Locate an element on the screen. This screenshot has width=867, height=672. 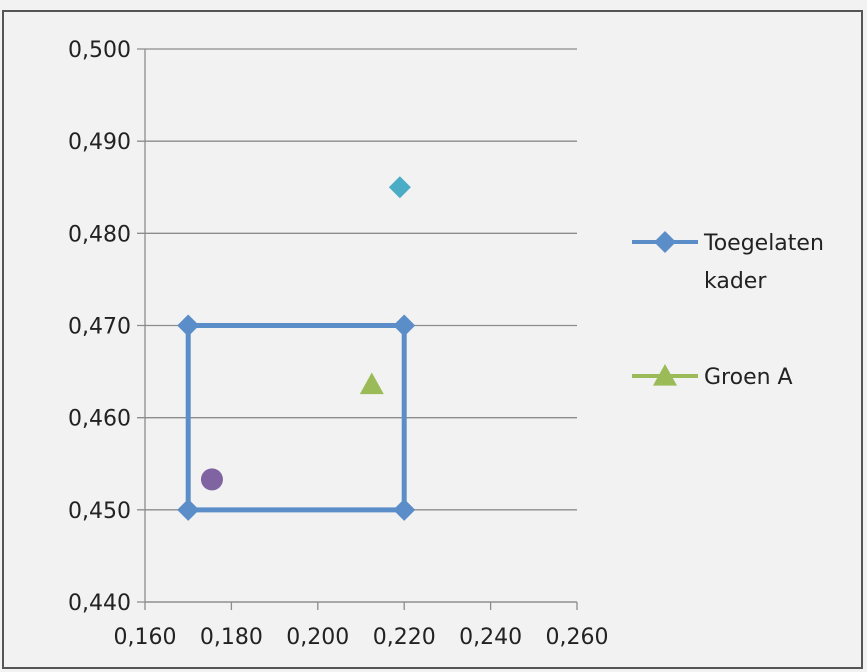
y-tick-label: 0,450 is located at coordinates (99, 511).